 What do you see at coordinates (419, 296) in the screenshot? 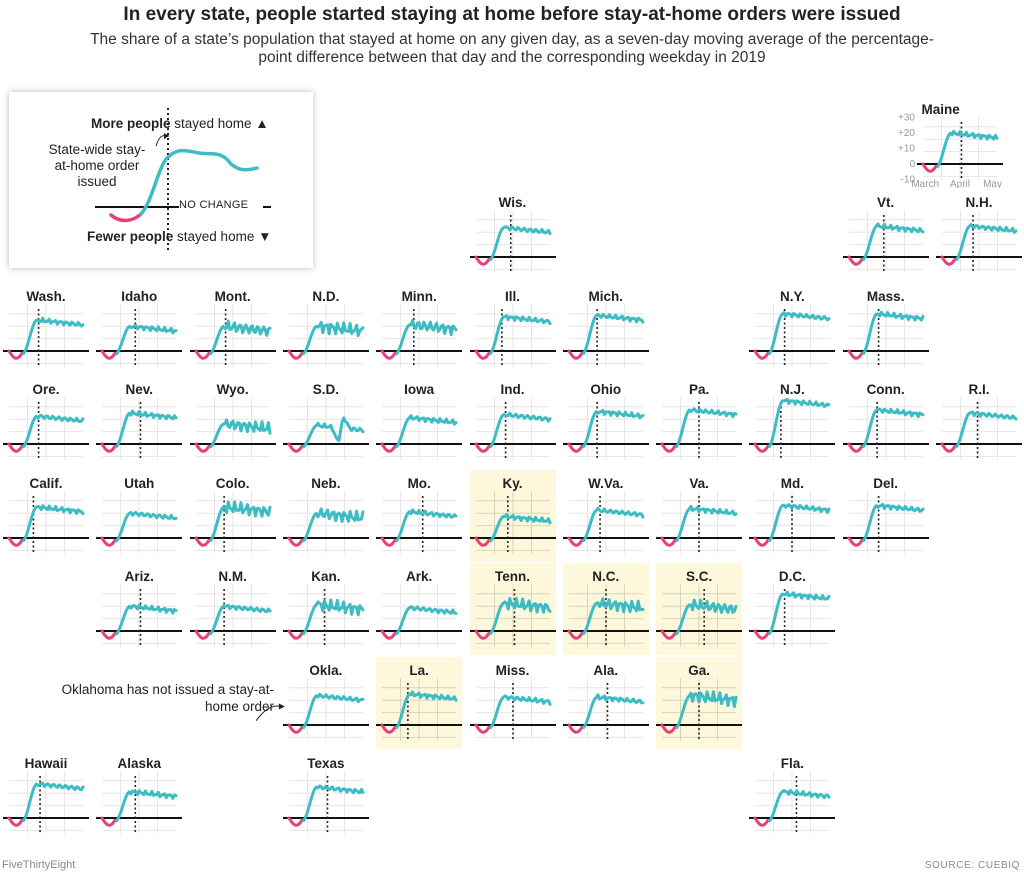
I see `state-label: Minn.` at bounding box center [419, 296].